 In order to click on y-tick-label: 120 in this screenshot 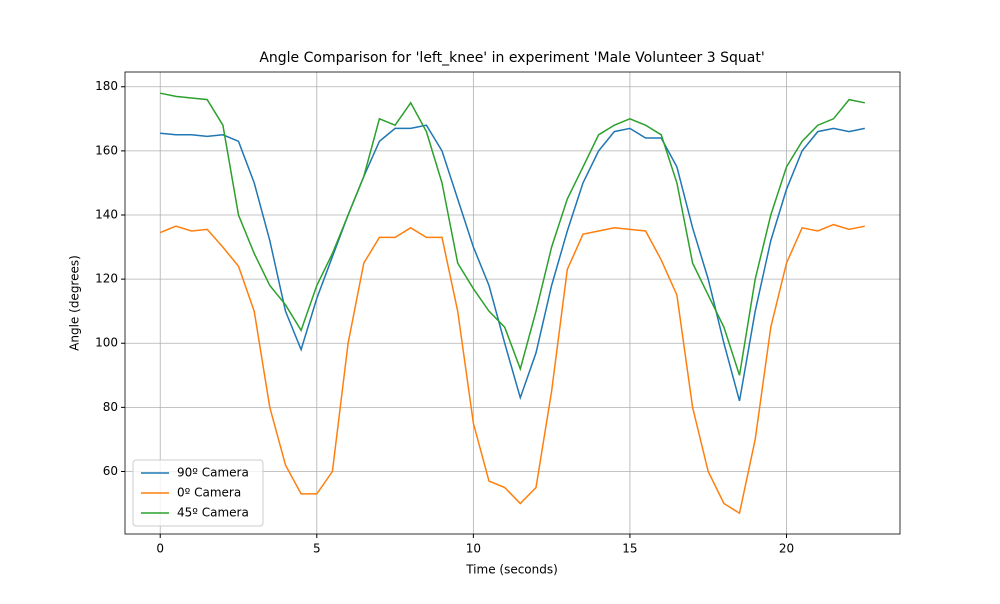, I will do `click(106, 279)`.